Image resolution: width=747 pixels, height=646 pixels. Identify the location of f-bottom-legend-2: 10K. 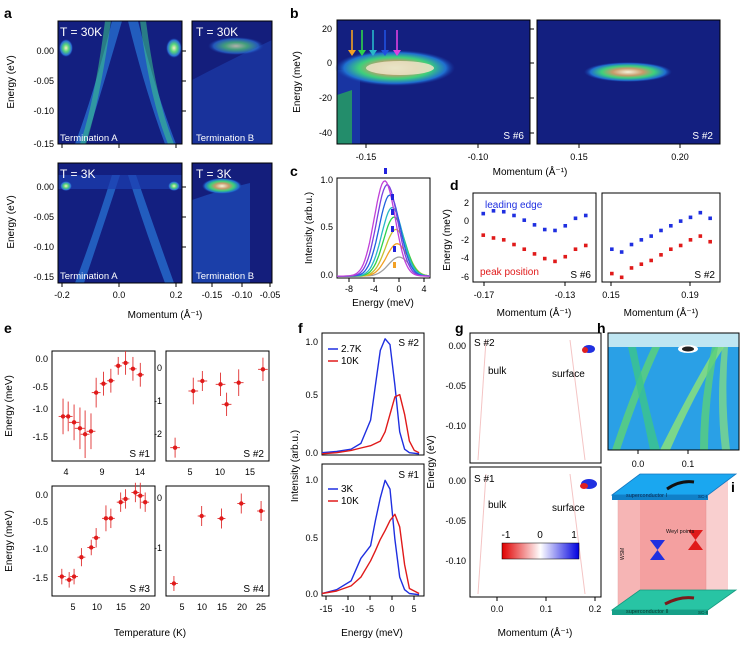
(350, 501).